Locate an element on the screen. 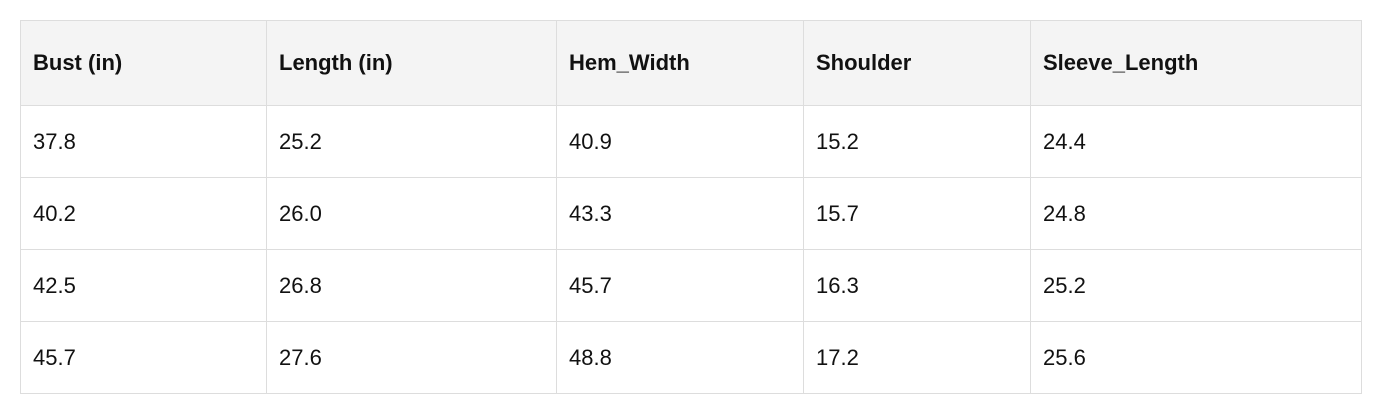 This screenshot has width=1381, height=413. table-cell: 40.2 is located at coordinates (143, 213).